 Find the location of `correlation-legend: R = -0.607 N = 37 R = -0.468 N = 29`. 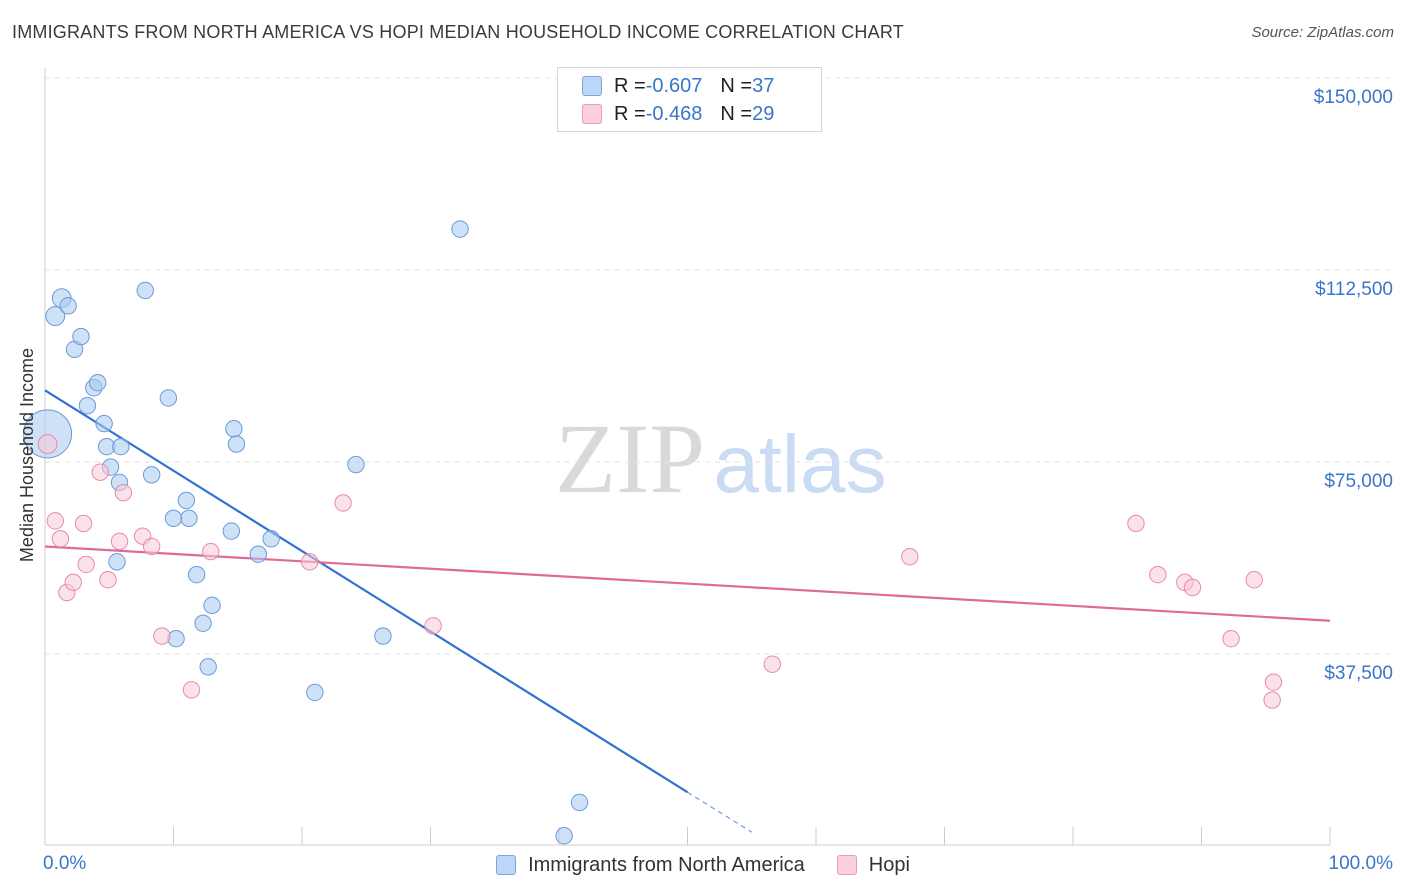

correlation-legend: R = -0.607 N = 37 R = -0.468 N = 29 is located at coordinates (689, 99).